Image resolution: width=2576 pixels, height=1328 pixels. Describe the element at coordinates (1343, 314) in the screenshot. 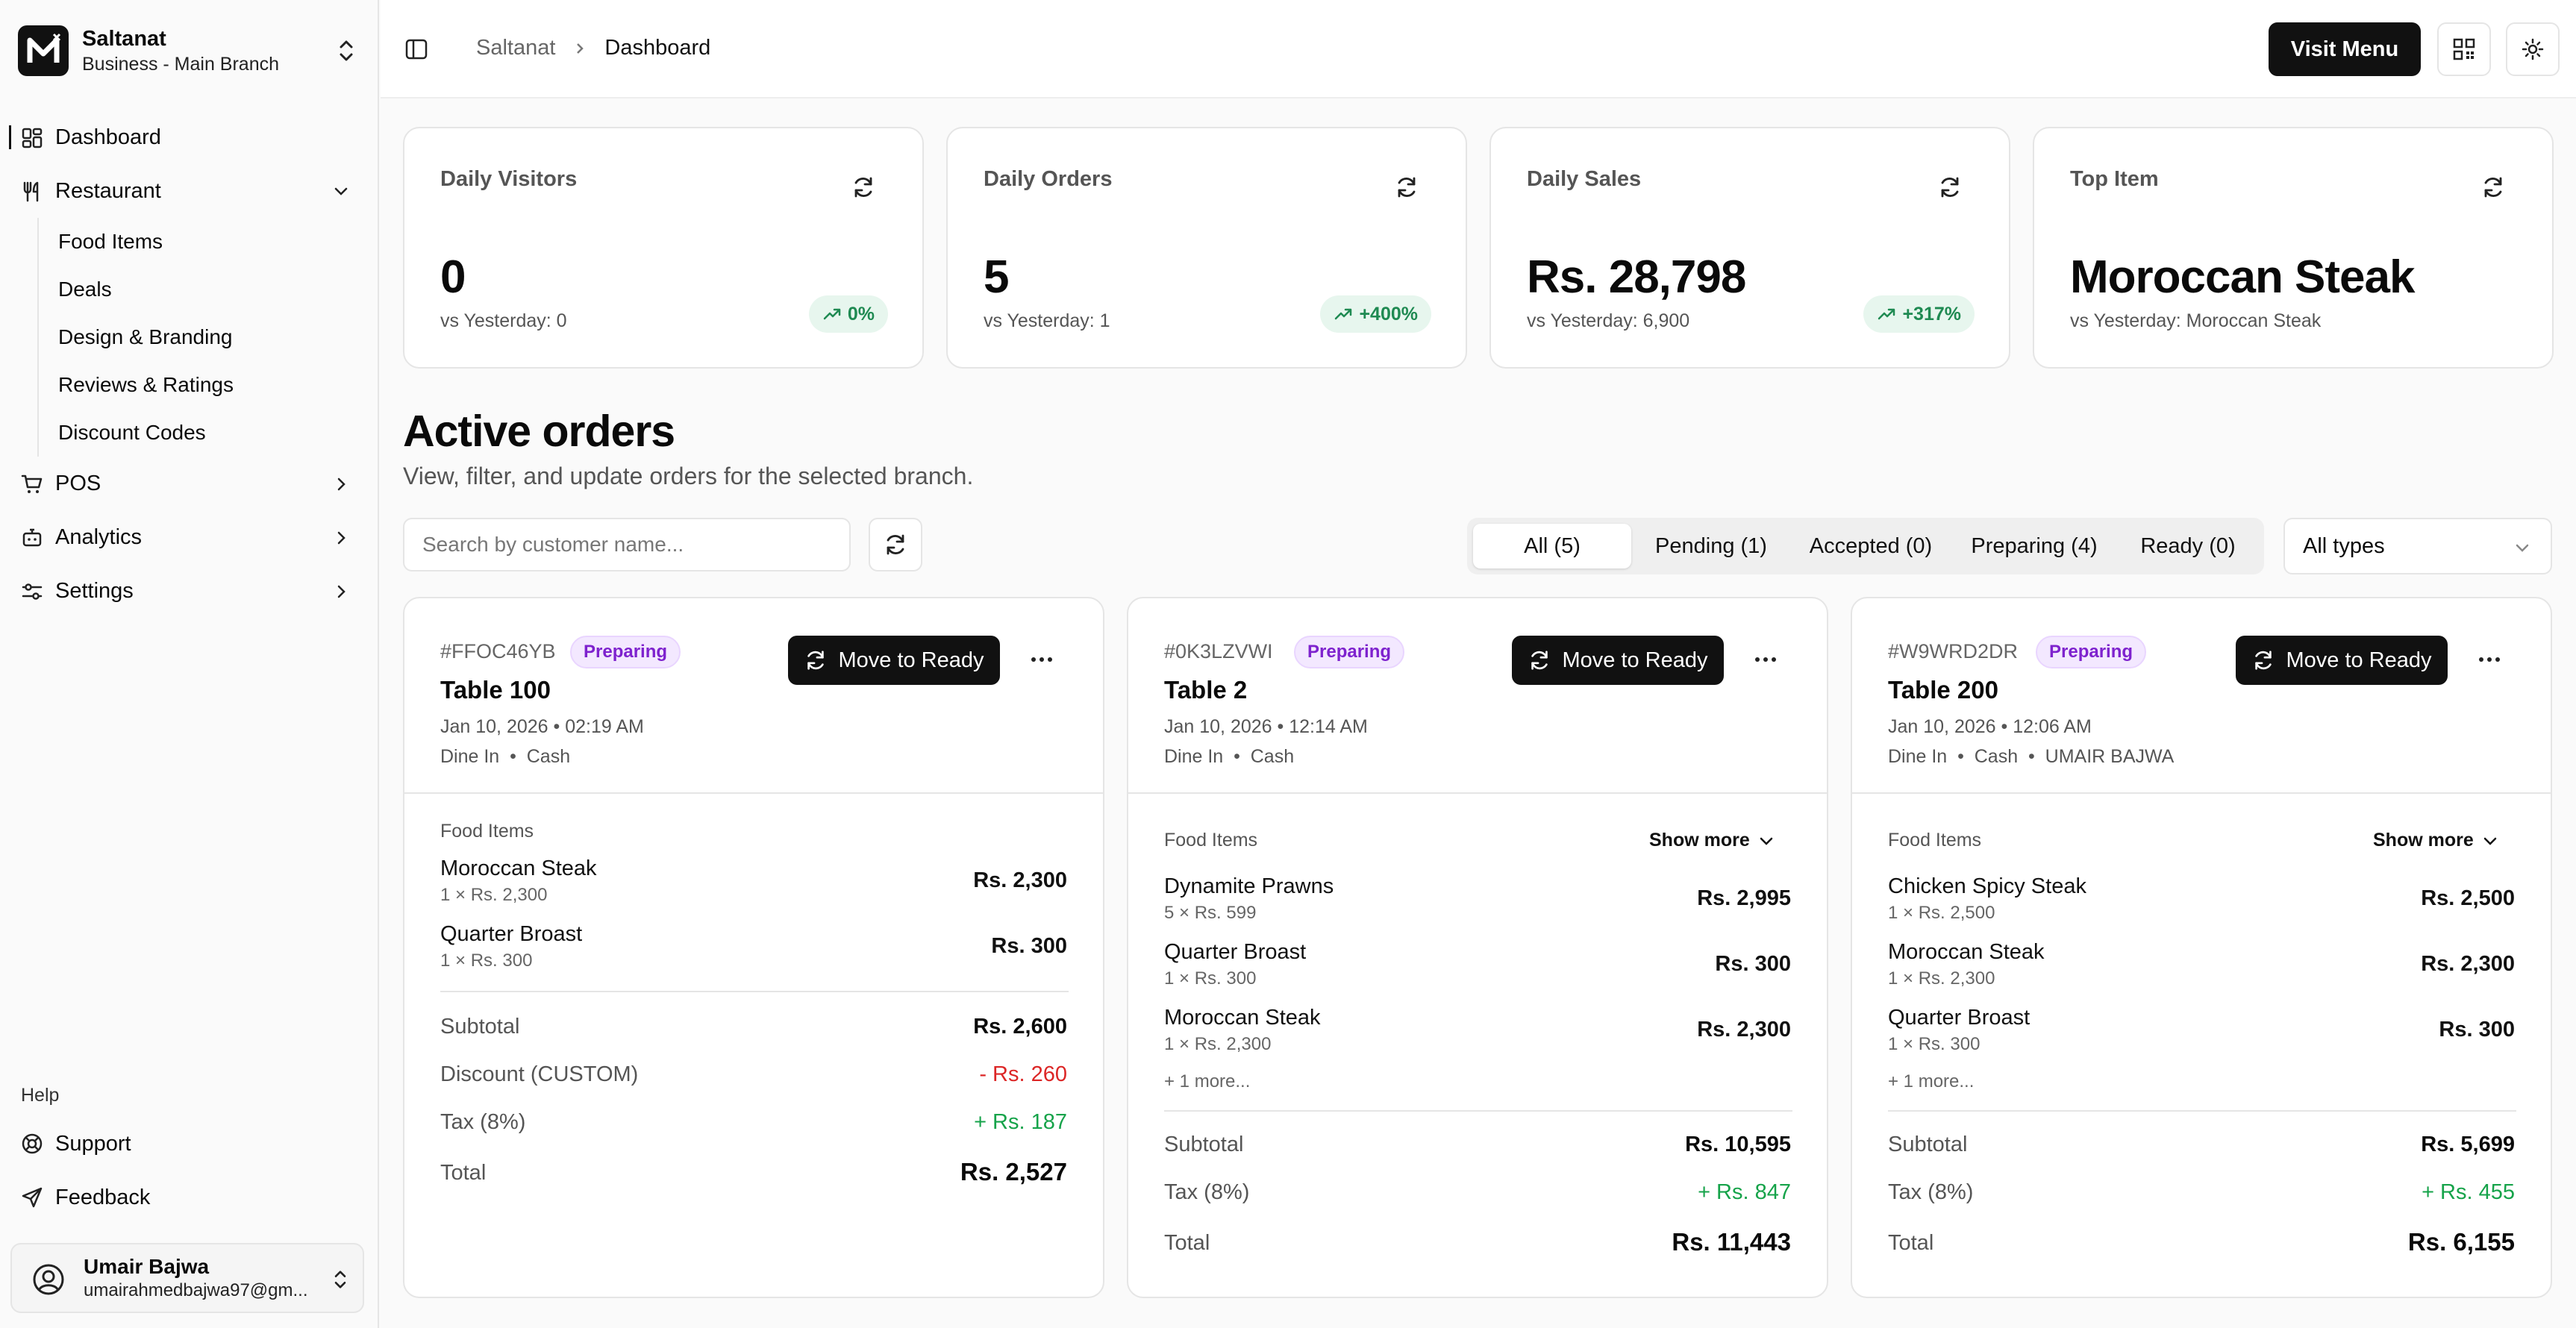

I see `trending-up-icon` at that location.